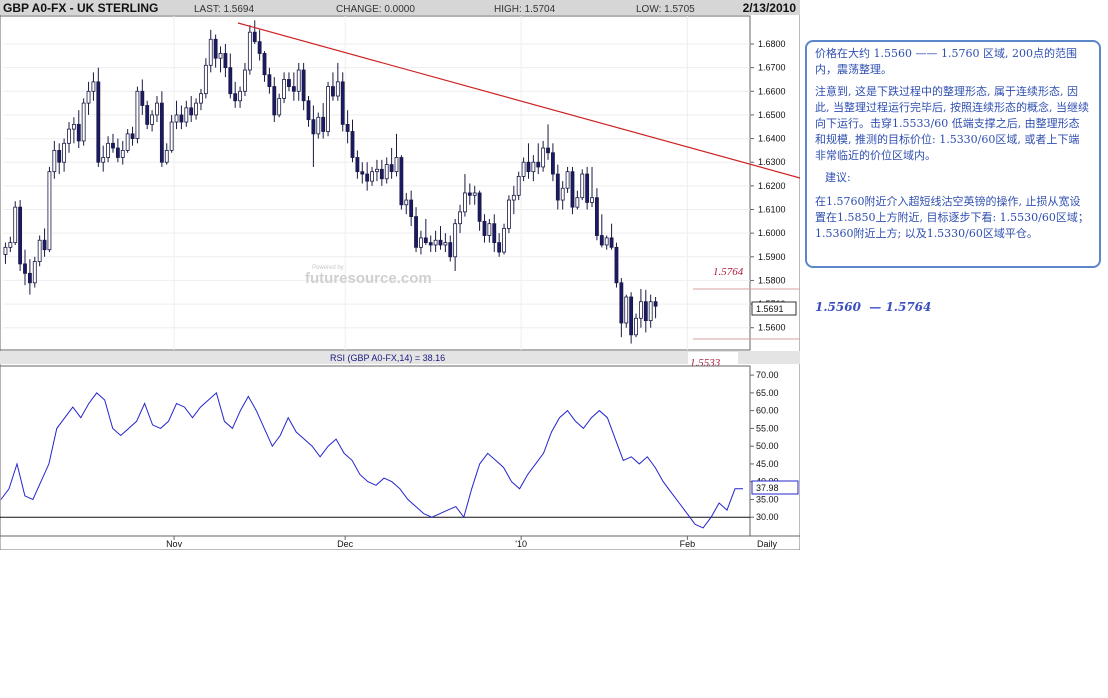  I want to click on rsi-tick-label: 35.00, so click(767, 499).